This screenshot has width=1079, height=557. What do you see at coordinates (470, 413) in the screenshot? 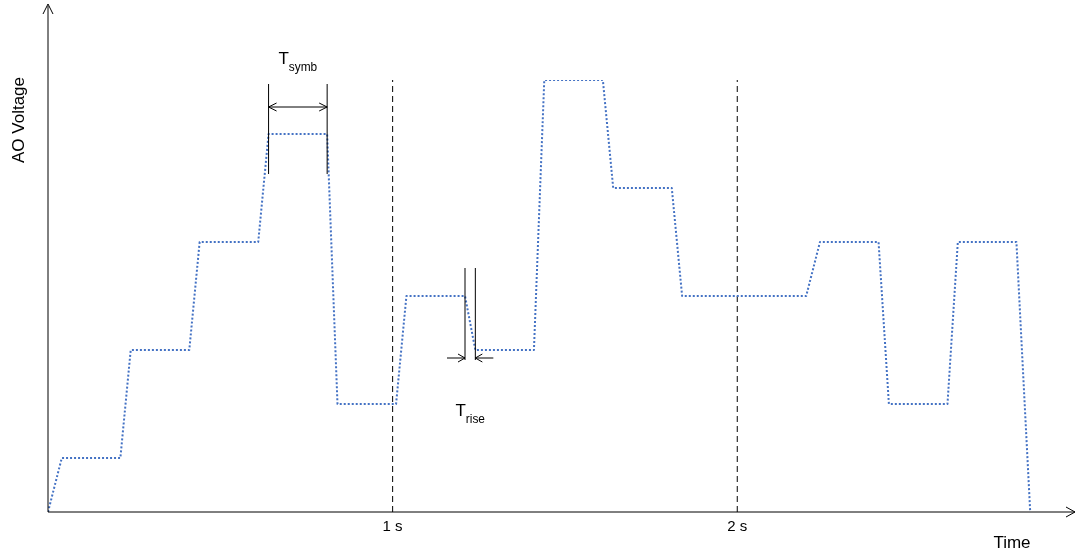
I see `annotation: T$_{rise}$` at bounding box center [470, 413].